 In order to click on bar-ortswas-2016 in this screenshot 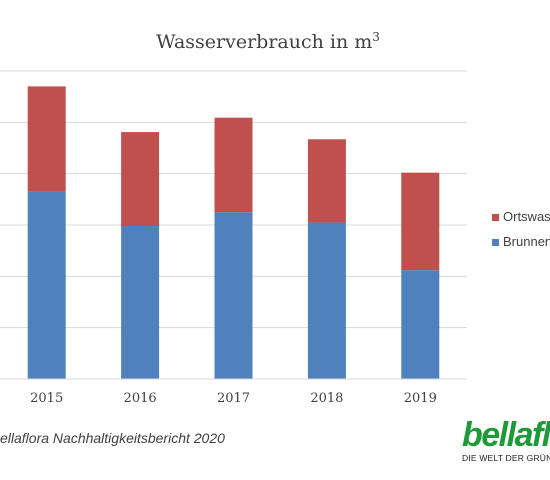, I will do `click(140, 179)`.